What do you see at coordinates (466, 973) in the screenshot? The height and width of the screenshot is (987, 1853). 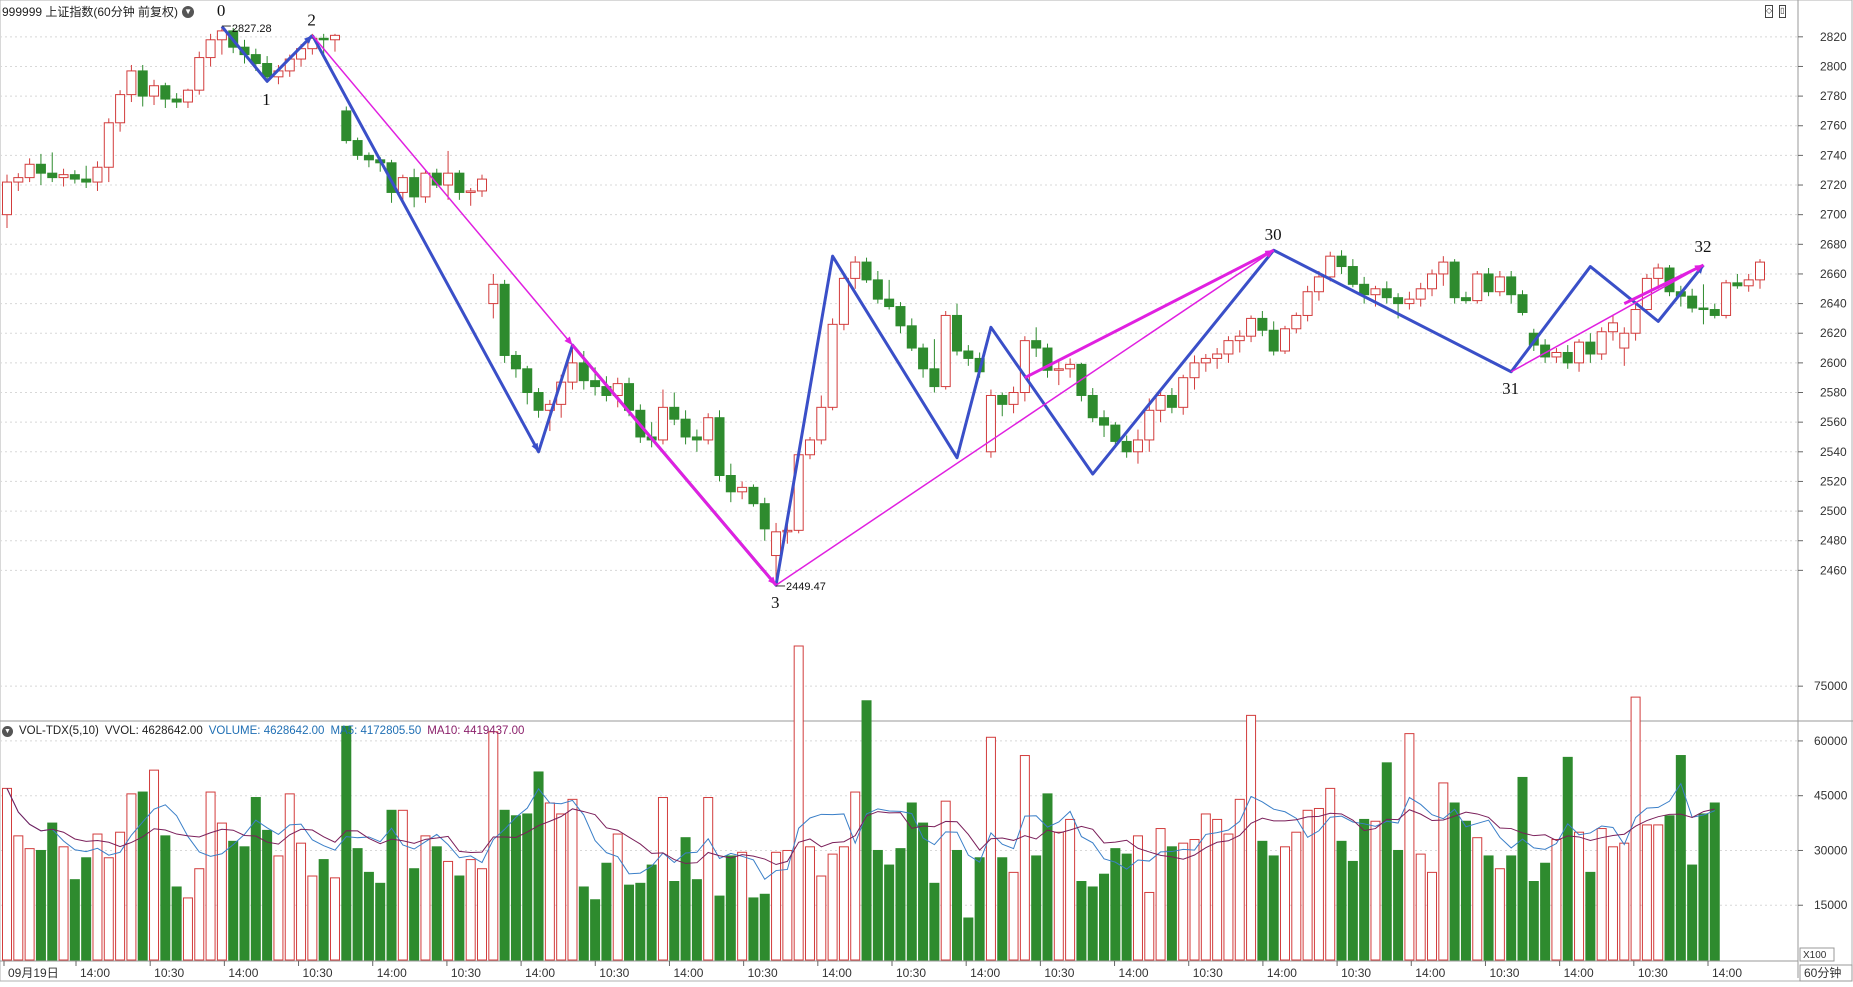 I see `time-tick-label: 10:30` at bounding box center [466, 973].